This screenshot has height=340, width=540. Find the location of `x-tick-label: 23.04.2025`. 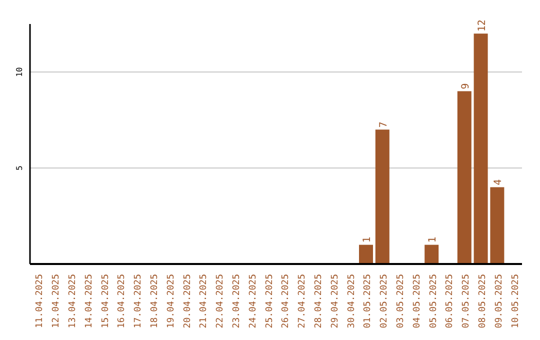

x-tick-label: 23.04.2025 is located at coordinates (237, 301).